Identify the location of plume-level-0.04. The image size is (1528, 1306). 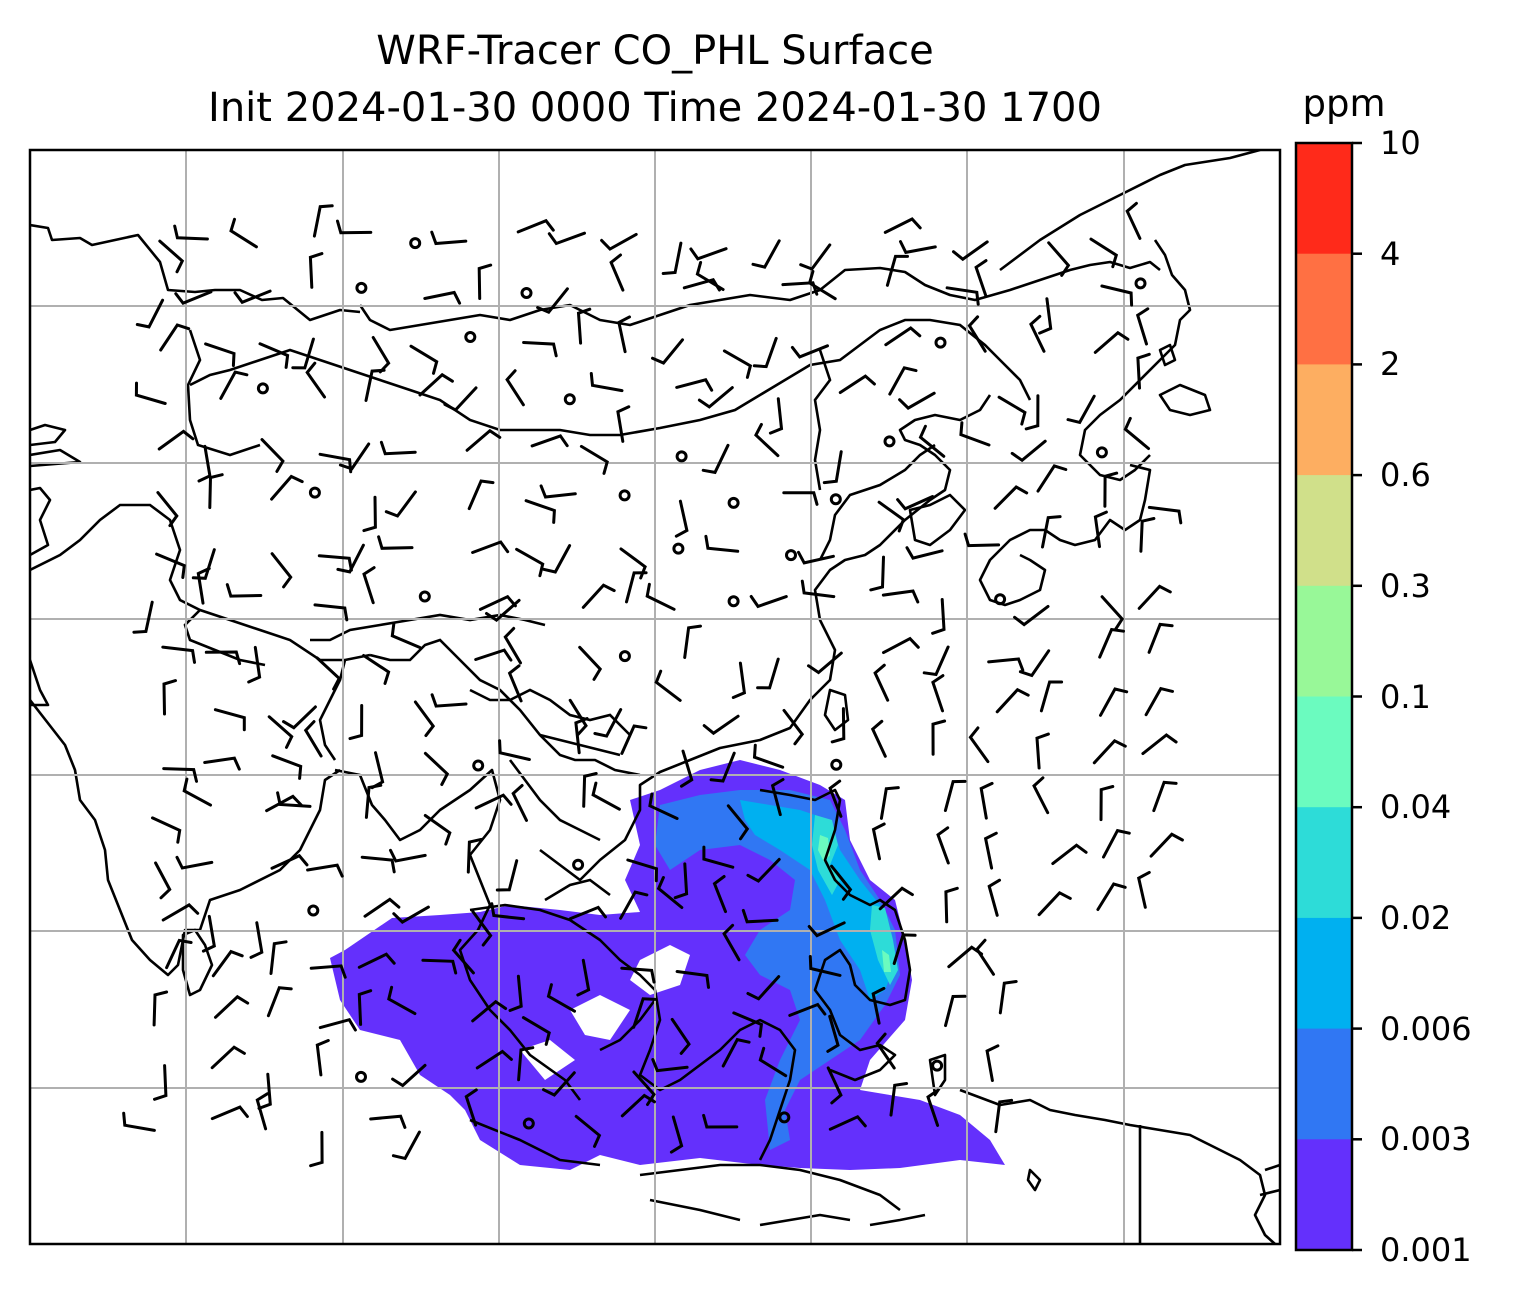
(886, 961).